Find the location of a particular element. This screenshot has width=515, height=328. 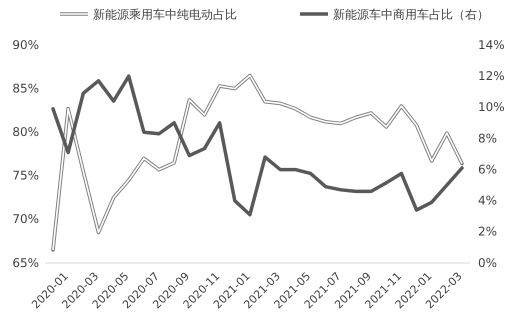

y-tick-label: 75% is located at coordinates (25, 175).